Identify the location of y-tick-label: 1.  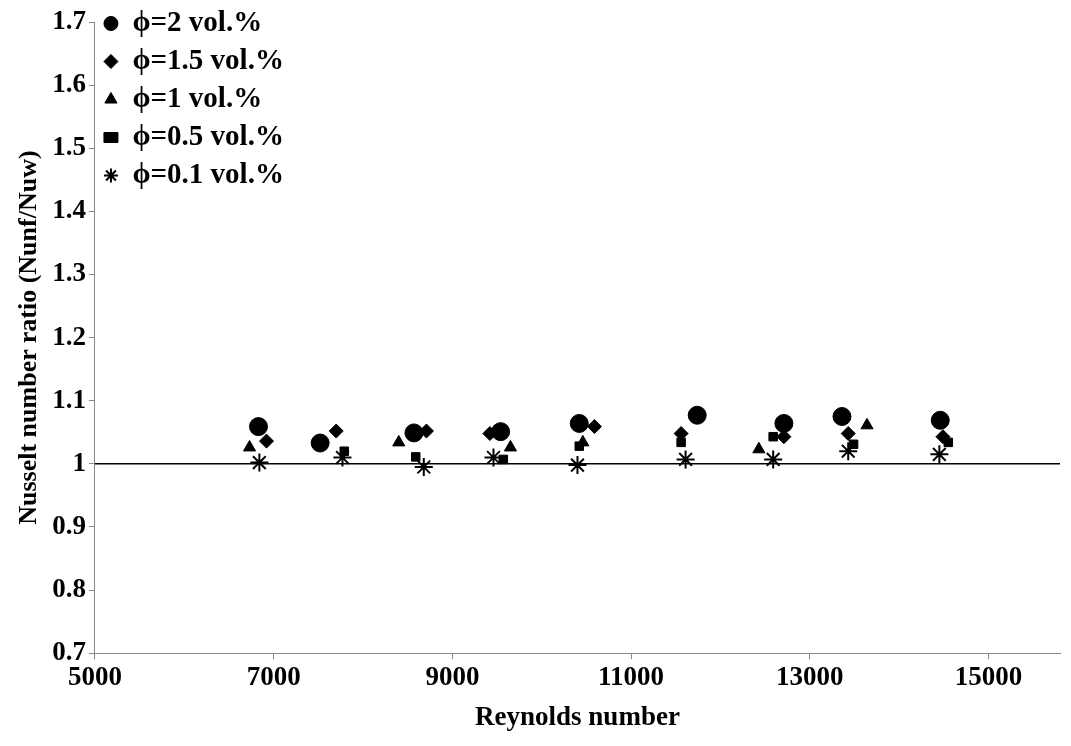
(79, 461).